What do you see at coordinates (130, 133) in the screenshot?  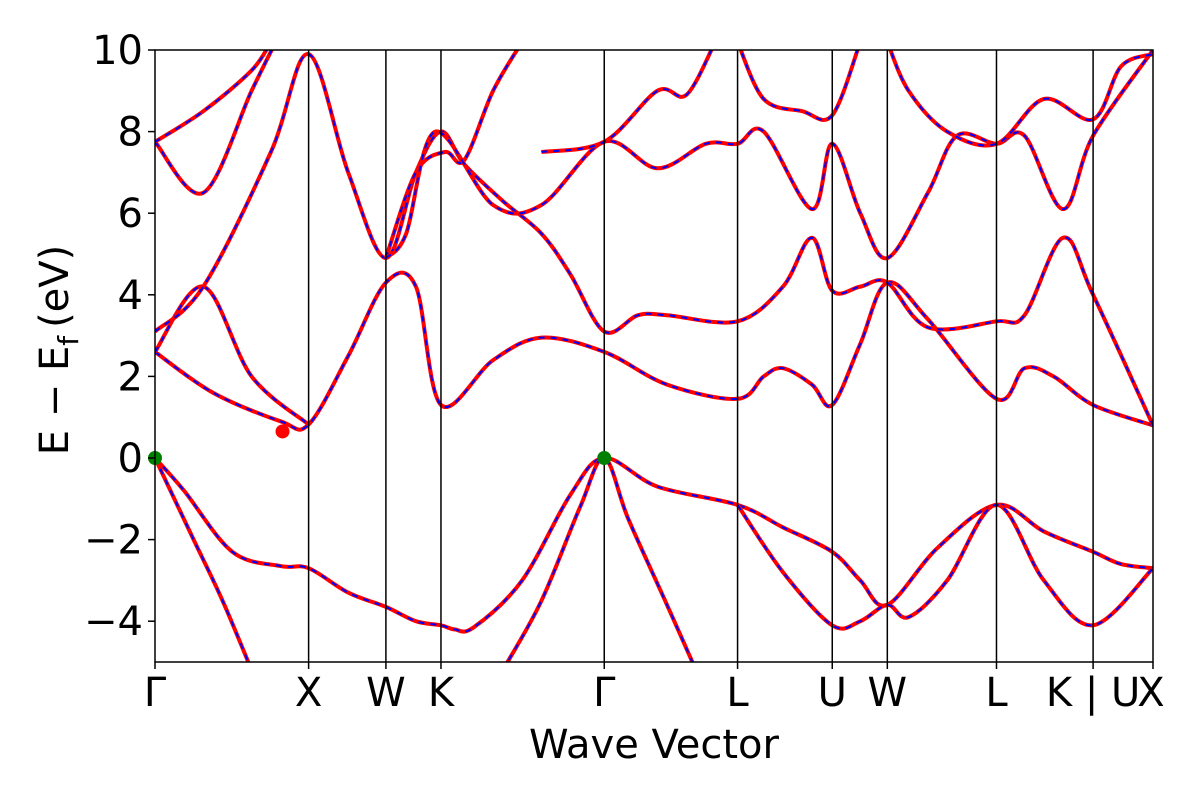 I see `y-tick-label: 8` at bounding box center [130, 133].